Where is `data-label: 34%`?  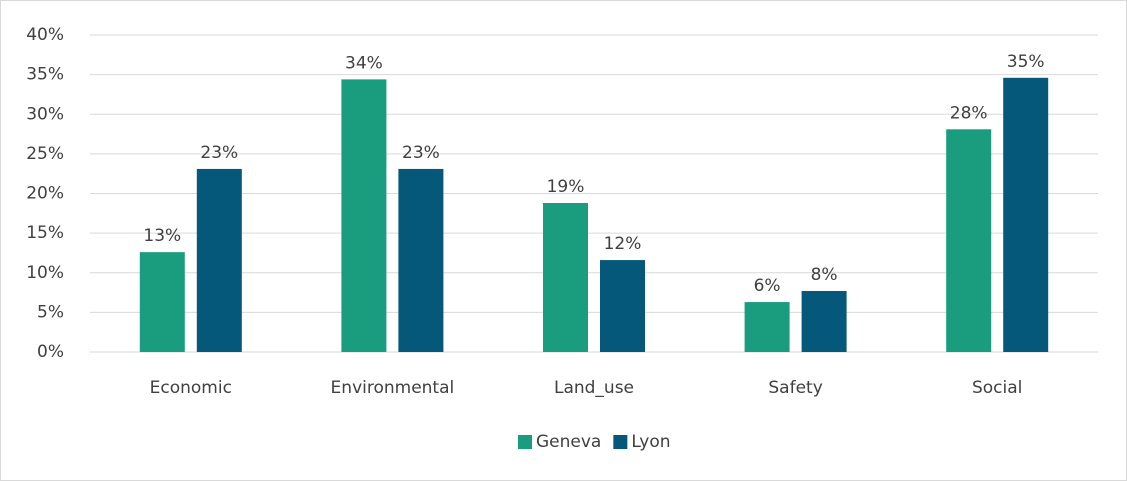
data-label: 34% is located at coordinates (364, 63).